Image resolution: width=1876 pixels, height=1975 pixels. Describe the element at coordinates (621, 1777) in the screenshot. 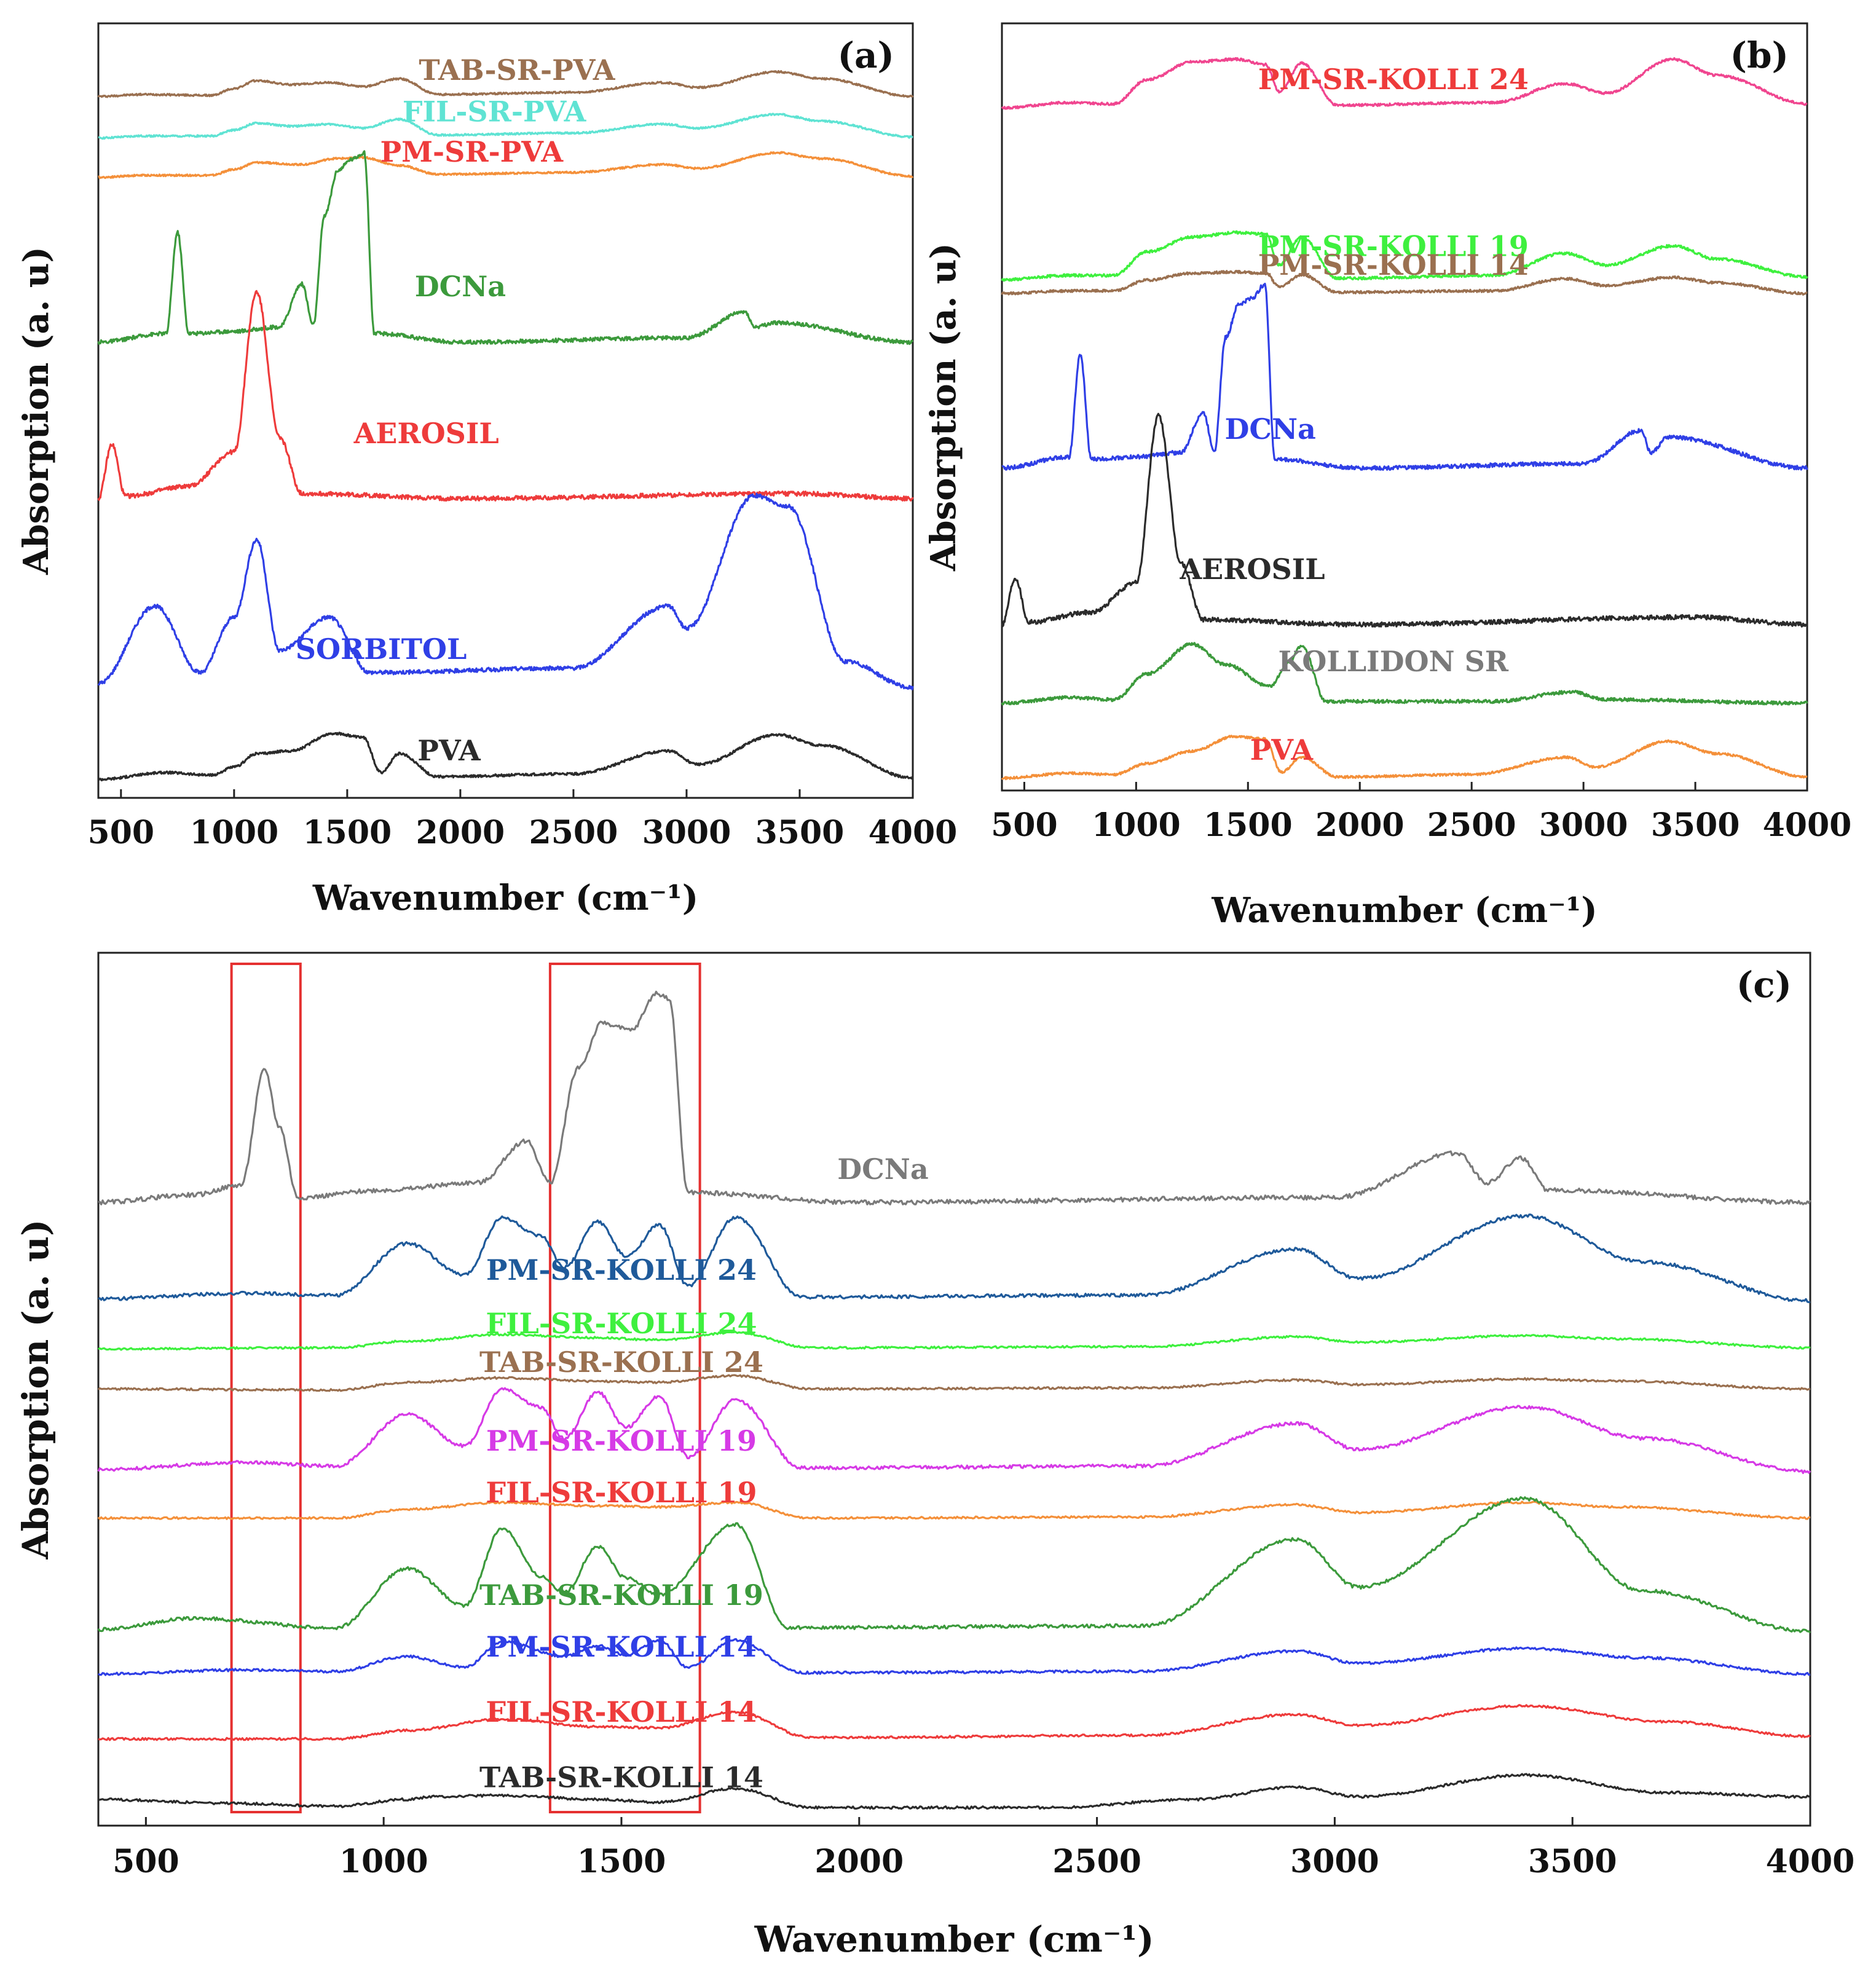

I see `series-label: TAB-SR-KOLLI 14` at that location.